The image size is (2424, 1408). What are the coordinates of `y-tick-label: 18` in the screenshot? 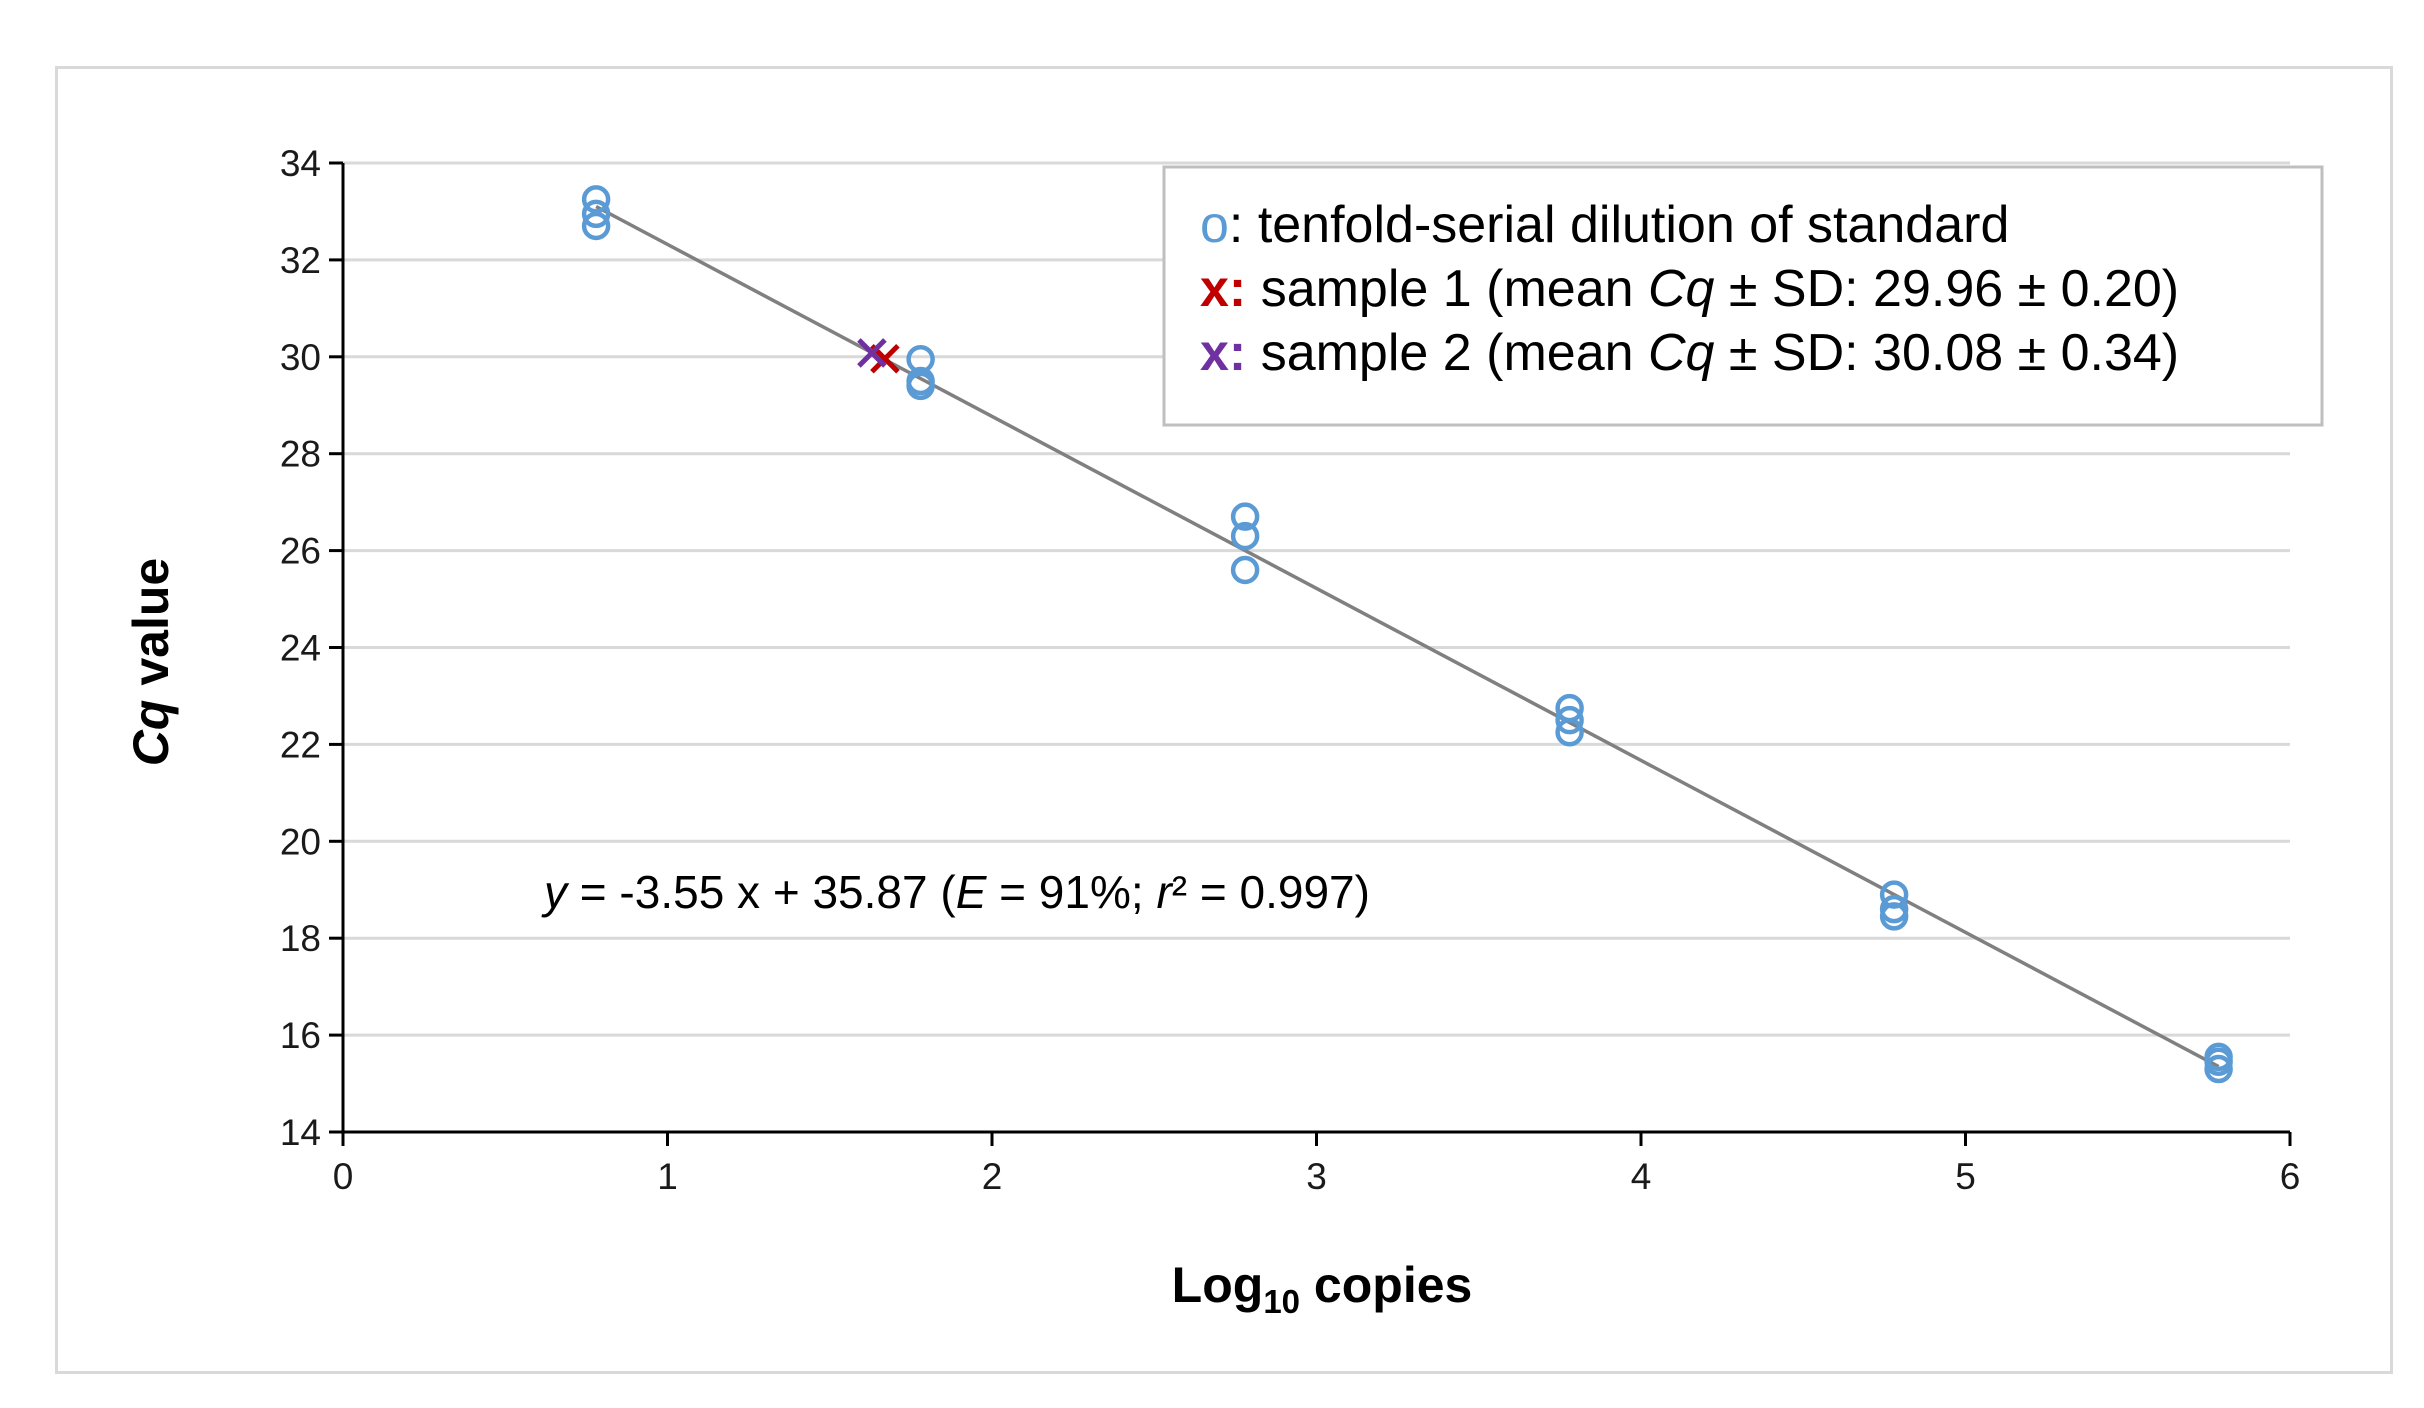 It's located at (300, 938).